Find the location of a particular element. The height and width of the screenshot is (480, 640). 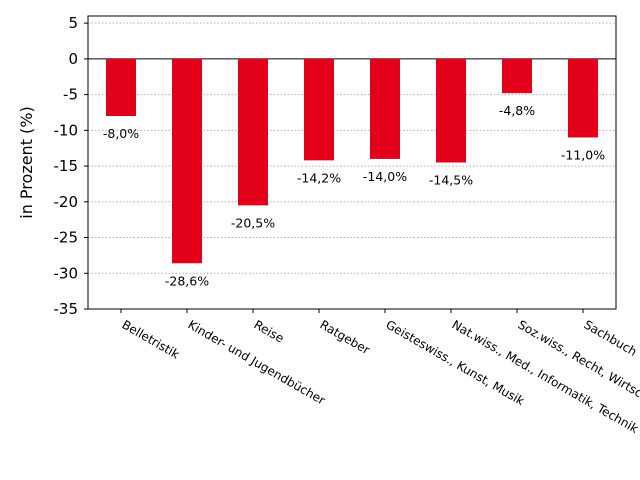

y-axis-title: in Prozent (%) is located at coordinates (26, 162).